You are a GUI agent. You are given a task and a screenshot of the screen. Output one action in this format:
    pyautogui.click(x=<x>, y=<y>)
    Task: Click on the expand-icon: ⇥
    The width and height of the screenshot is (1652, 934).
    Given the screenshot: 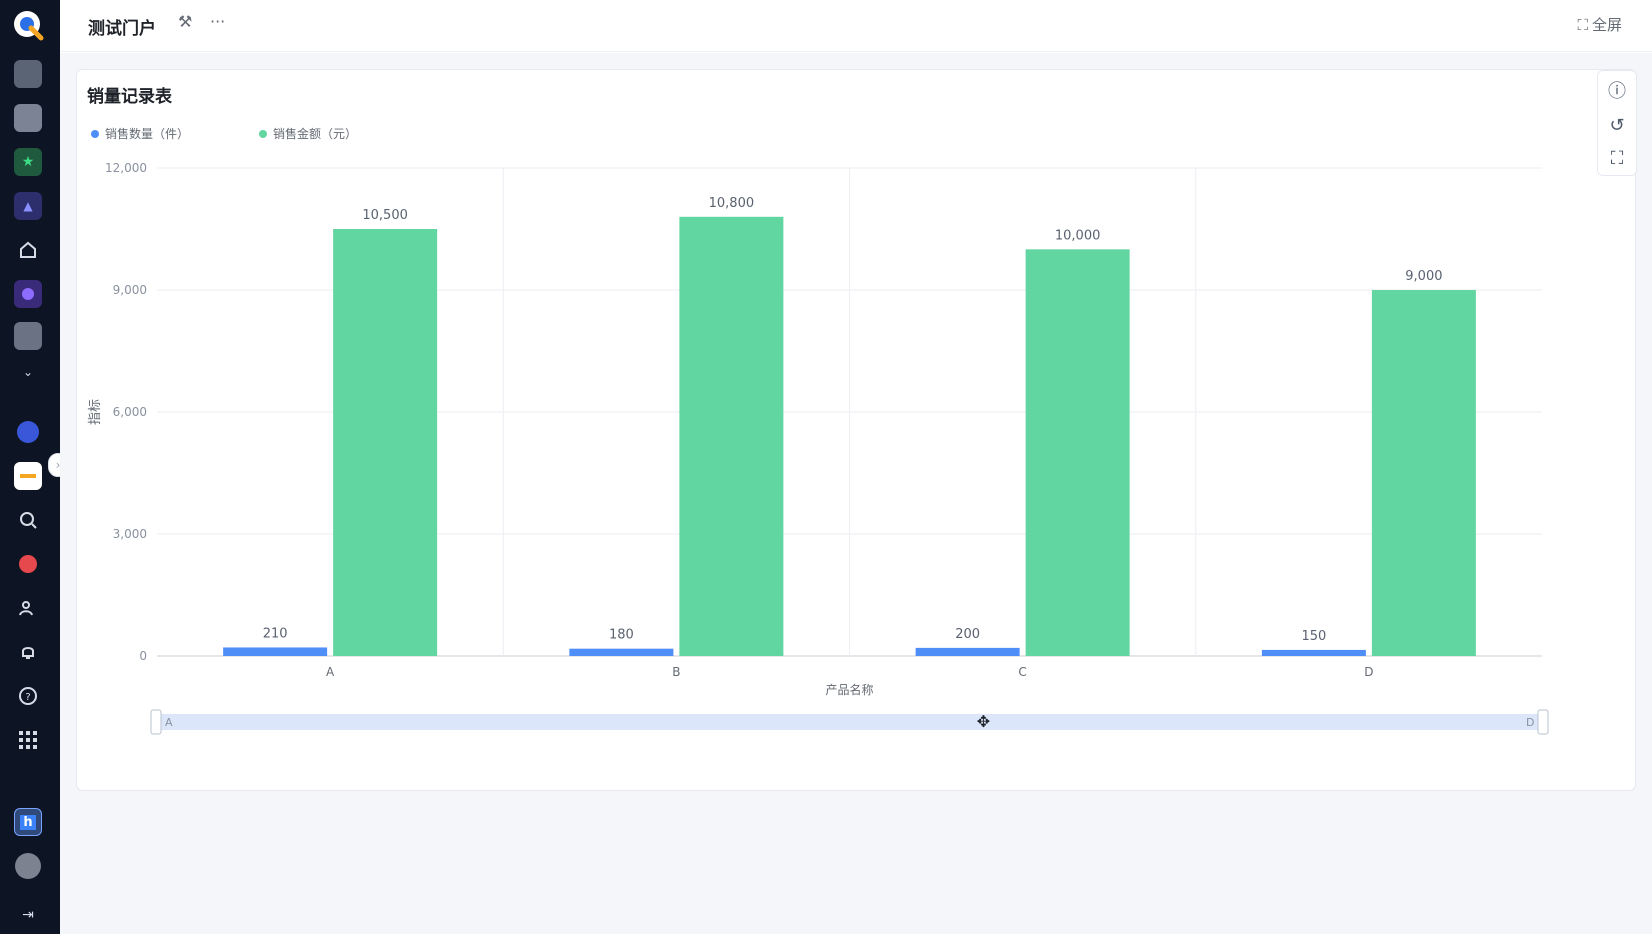 What is the action you would take?
    pyautogui.click(x=28, y=915)
    